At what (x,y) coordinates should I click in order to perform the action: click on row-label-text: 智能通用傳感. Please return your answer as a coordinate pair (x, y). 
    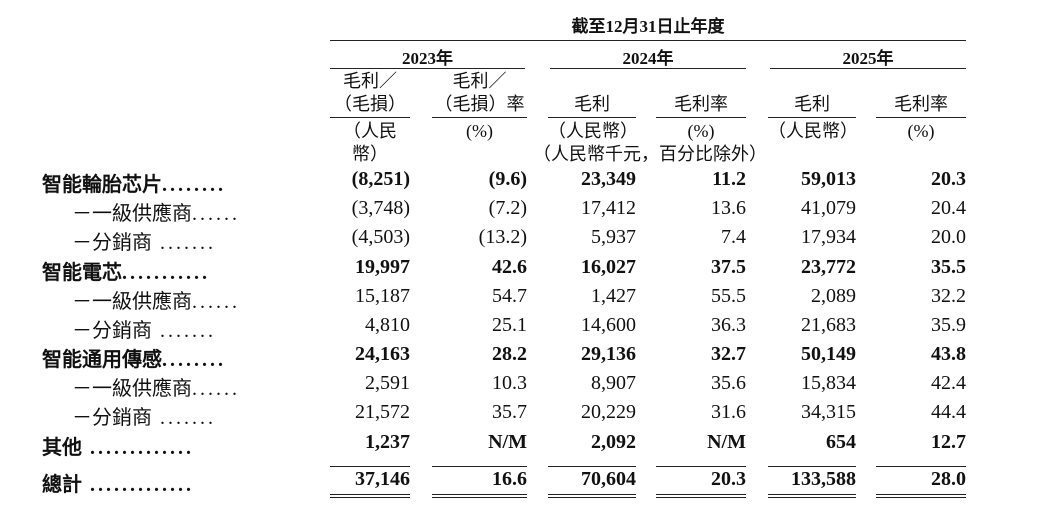
    Looking at the image, I should click on (102, 360).